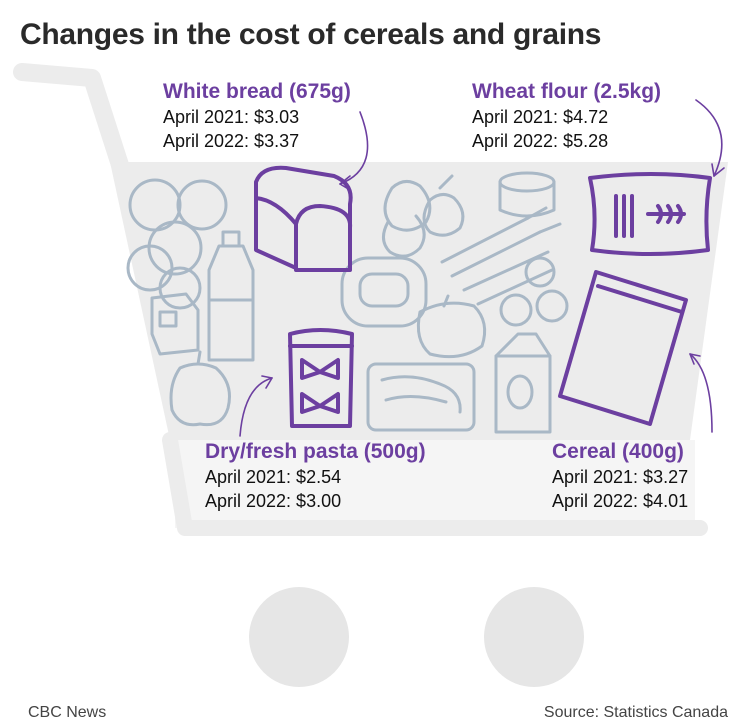 The height and width of the screenshot is (726, 736). Describe the element at coordinates (257, 91) in the screenshot. I see `item-name: White bread (675g)` at that location.